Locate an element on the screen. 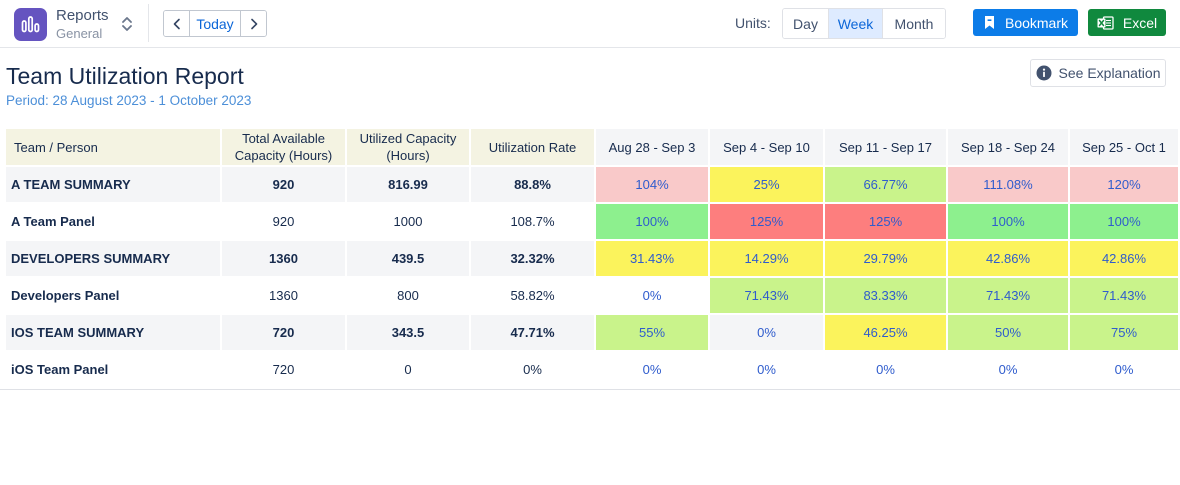 Image resolution: width=1180 pixels, height=485 pixels. column-header-week: Aug 28 - Sep 3 is located at coordinates (653, 148).